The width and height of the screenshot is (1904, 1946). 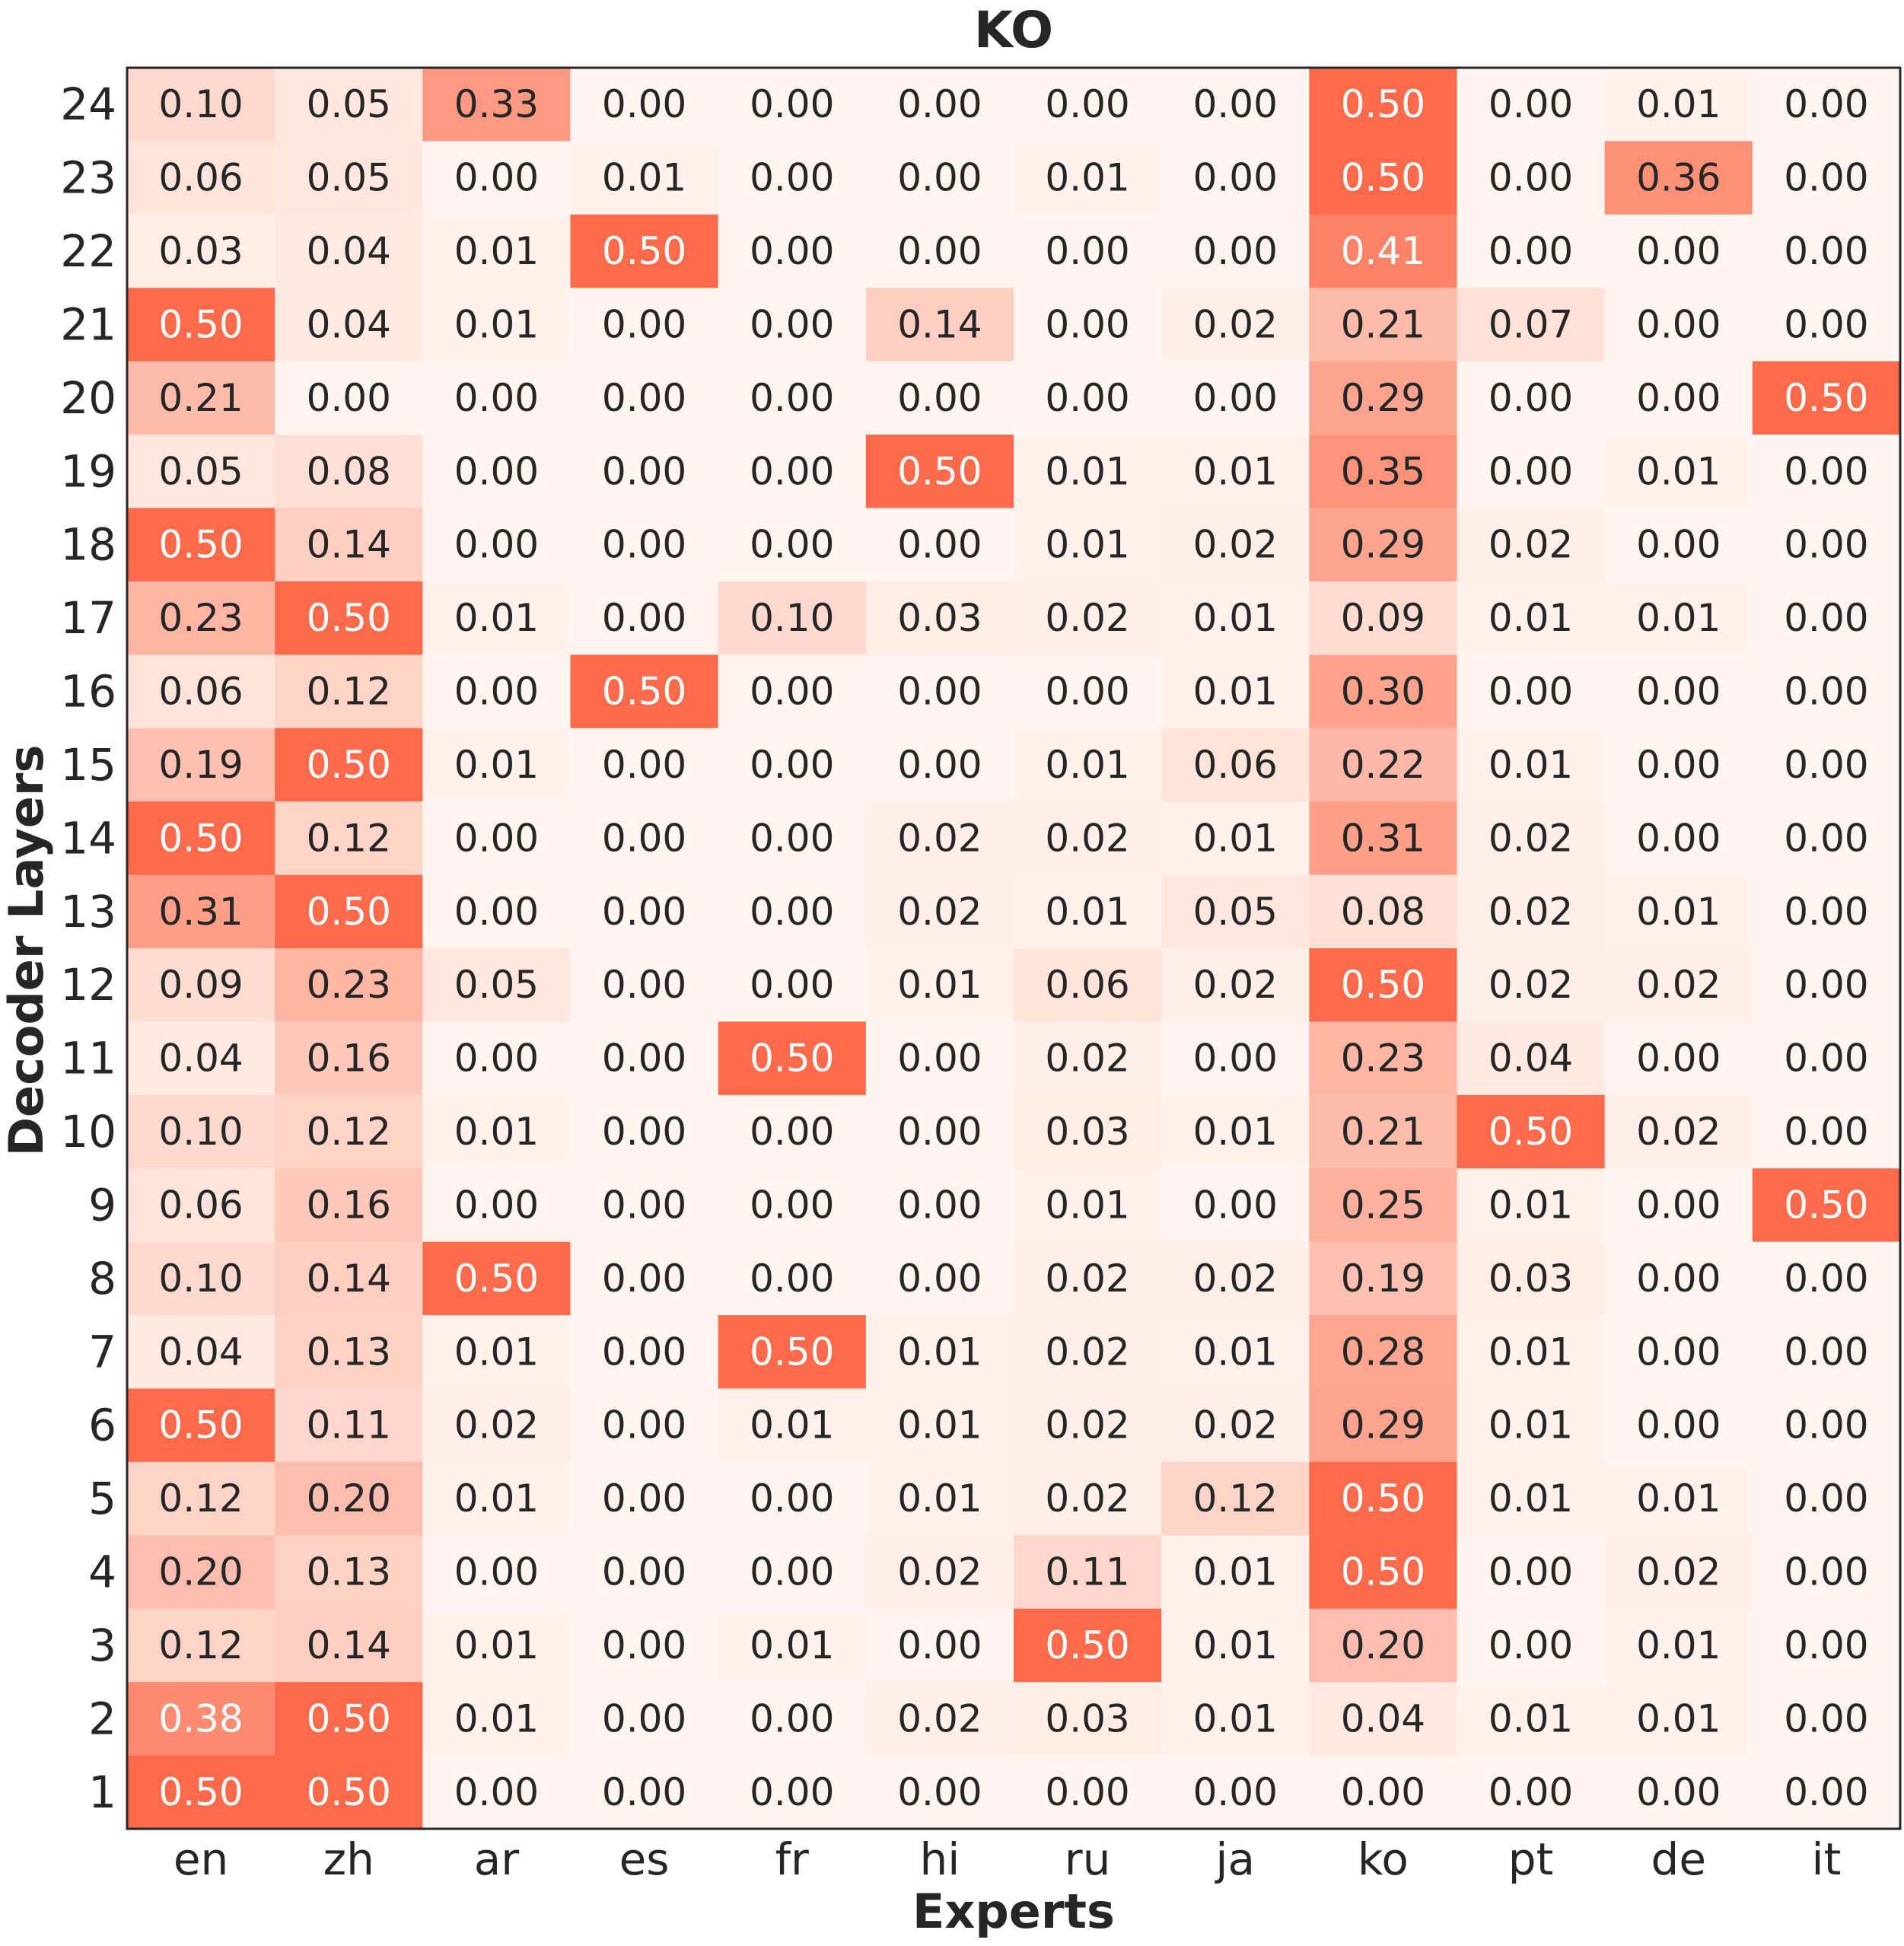 What do you see at coordinates (88, 545) in the screenshot?
I see `y-tick-label: 18` at bounding box center [88, 545].